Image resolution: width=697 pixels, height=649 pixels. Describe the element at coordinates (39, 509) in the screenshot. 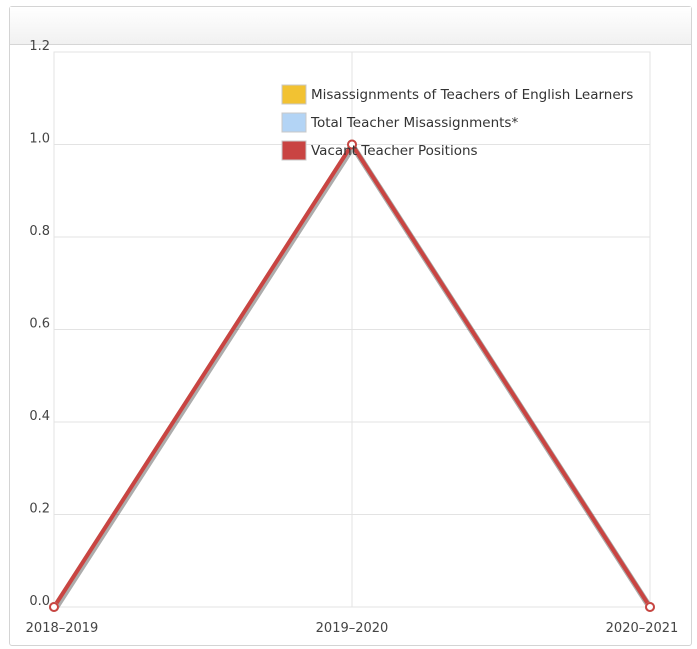

I see `y-tick-label: 0.2` at that location.